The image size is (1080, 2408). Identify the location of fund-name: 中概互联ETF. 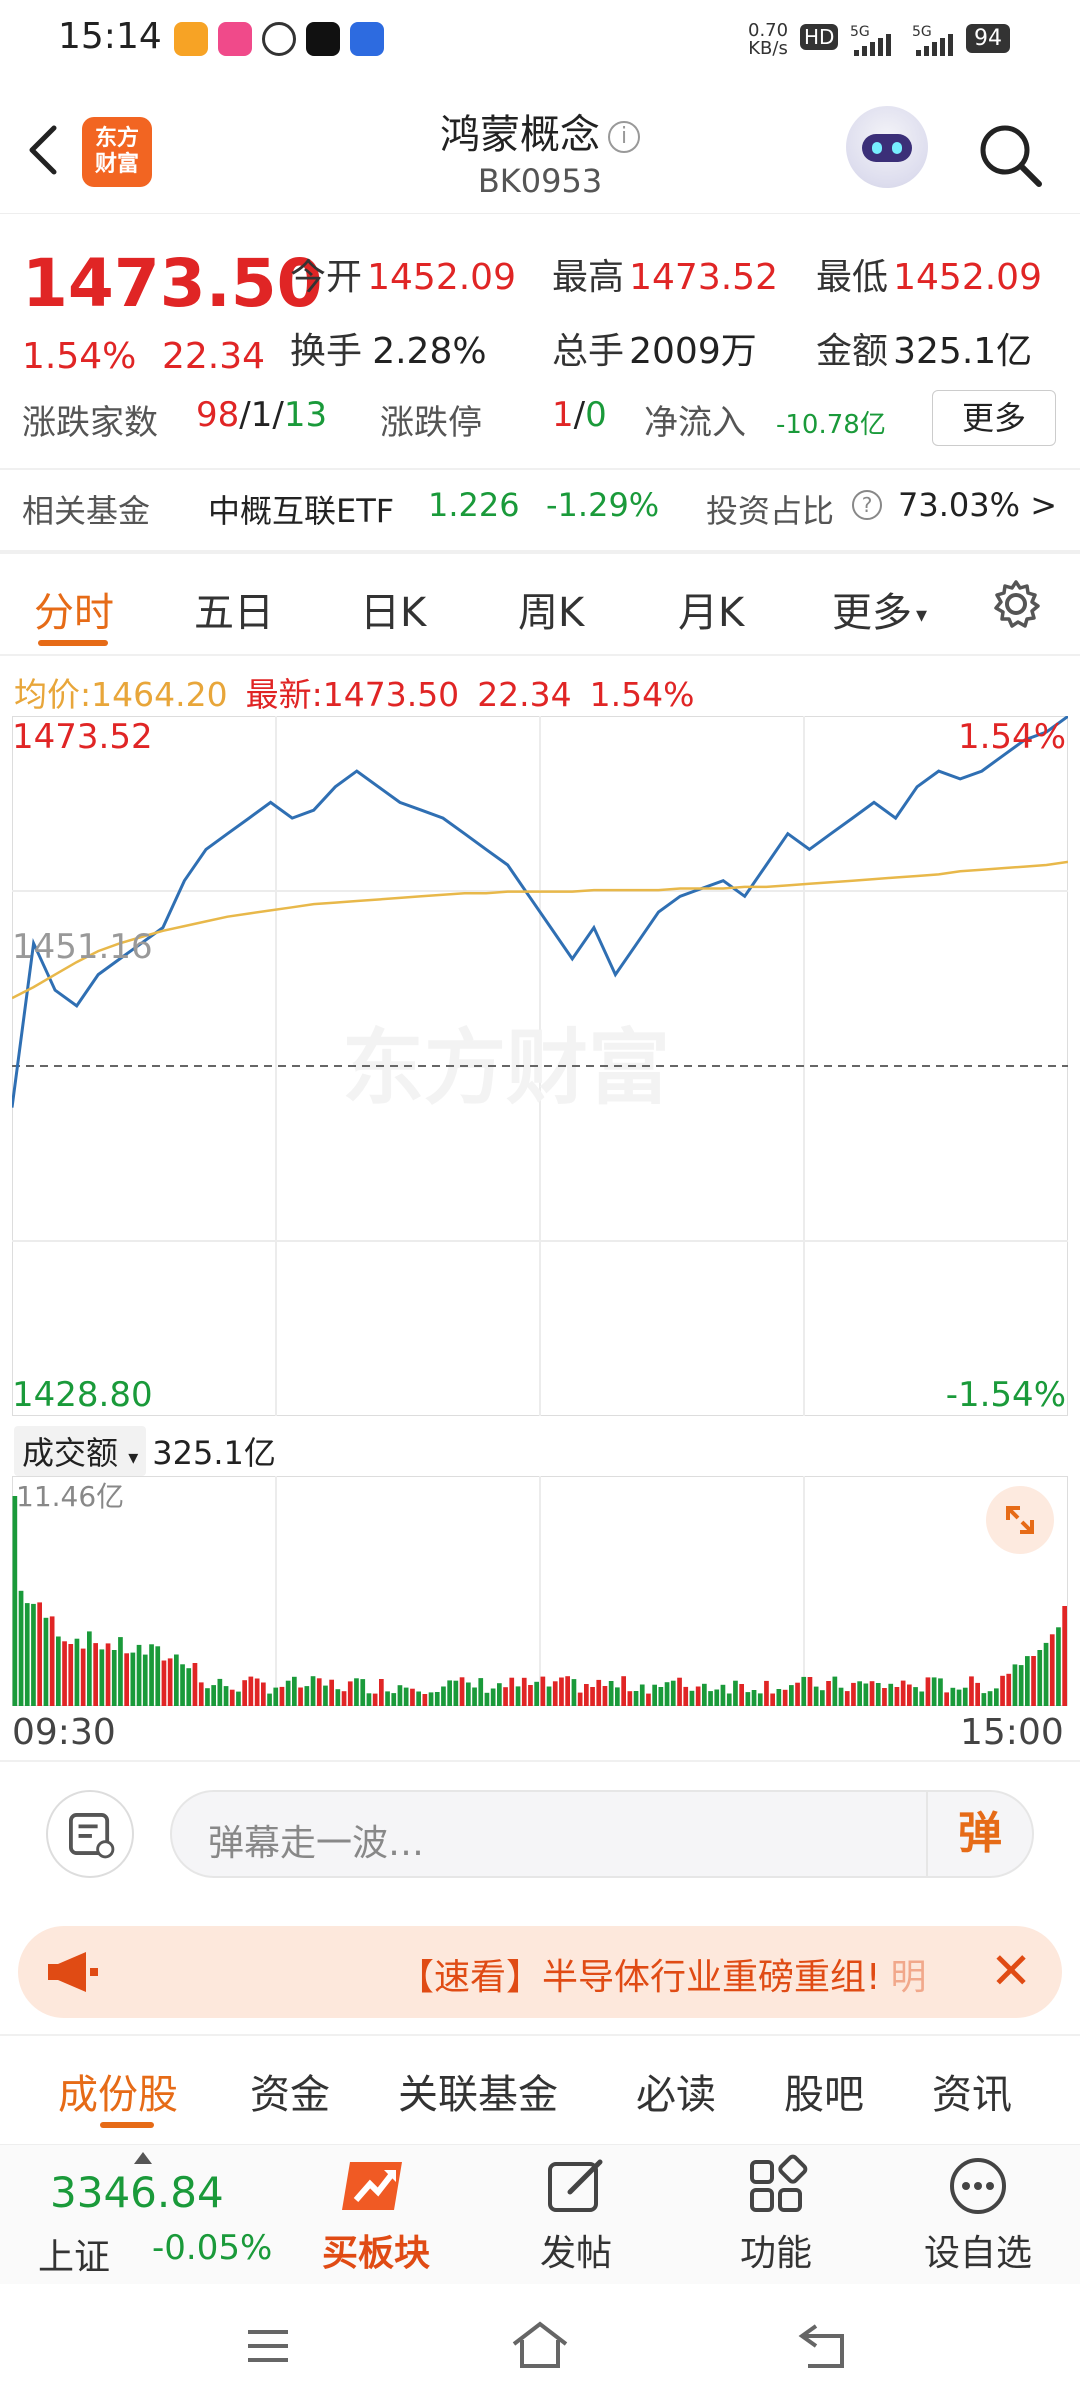
(301, 511).